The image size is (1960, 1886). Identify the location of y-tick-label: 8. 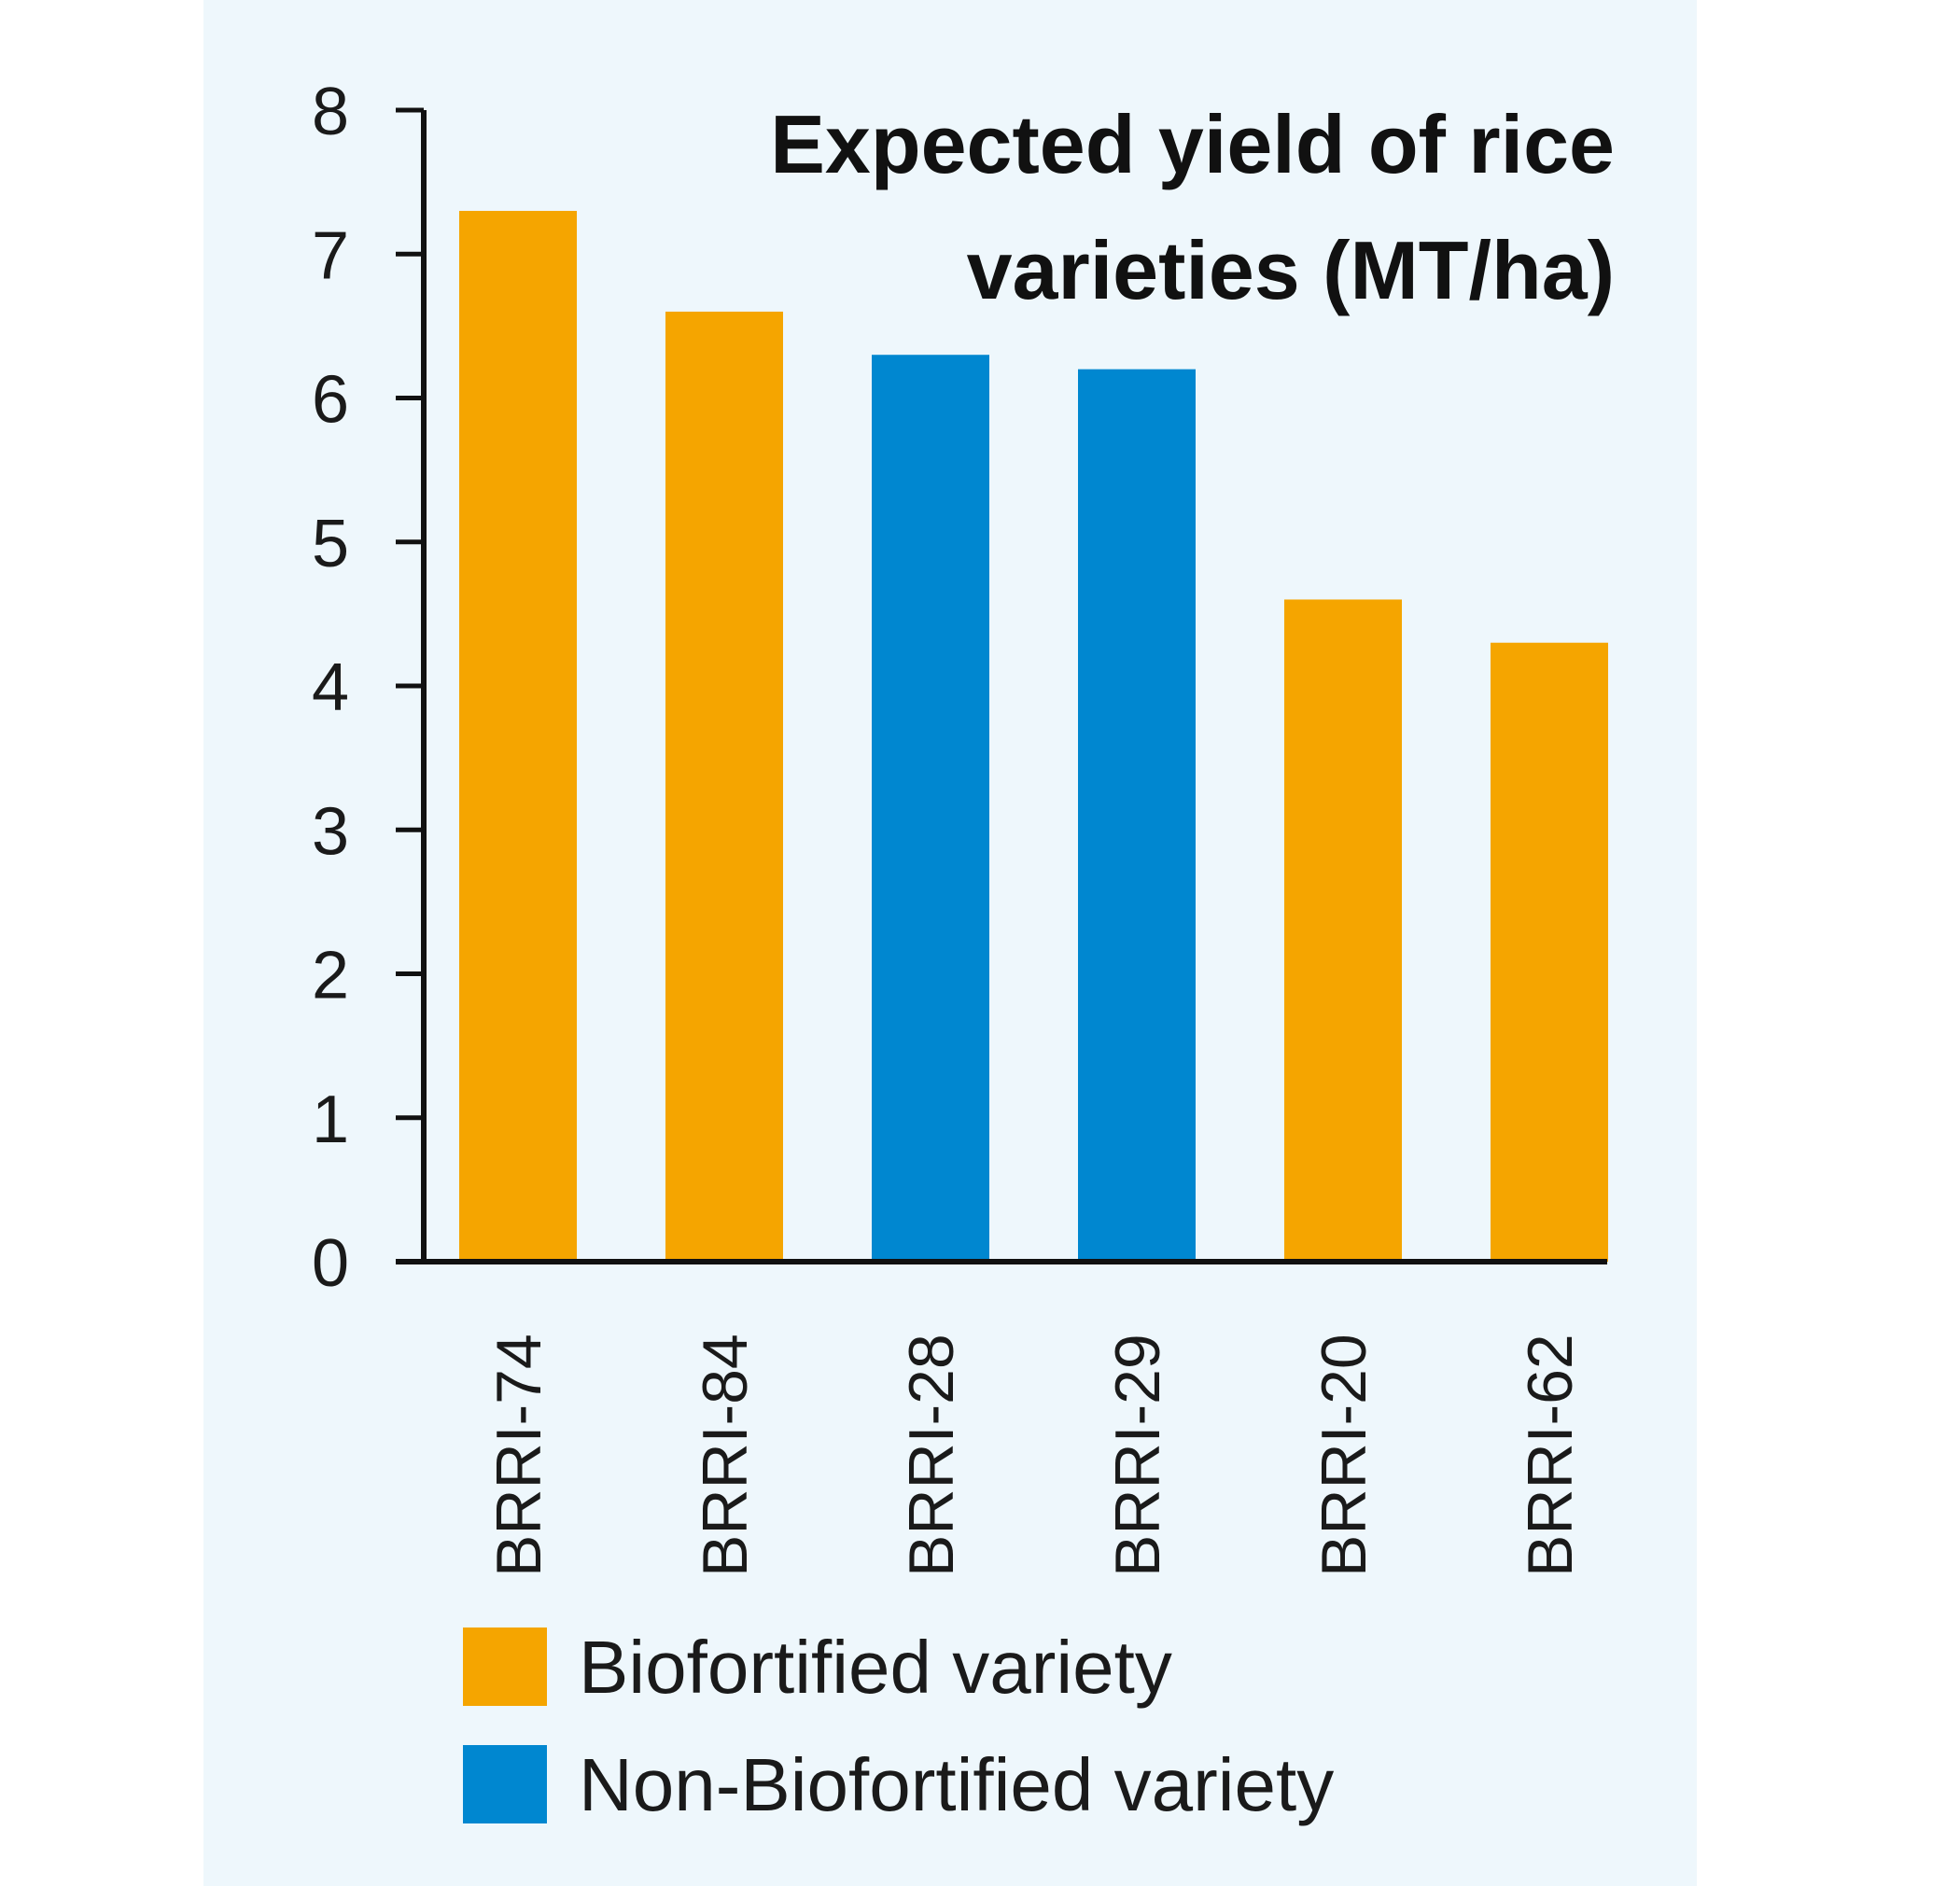
(330, 112).